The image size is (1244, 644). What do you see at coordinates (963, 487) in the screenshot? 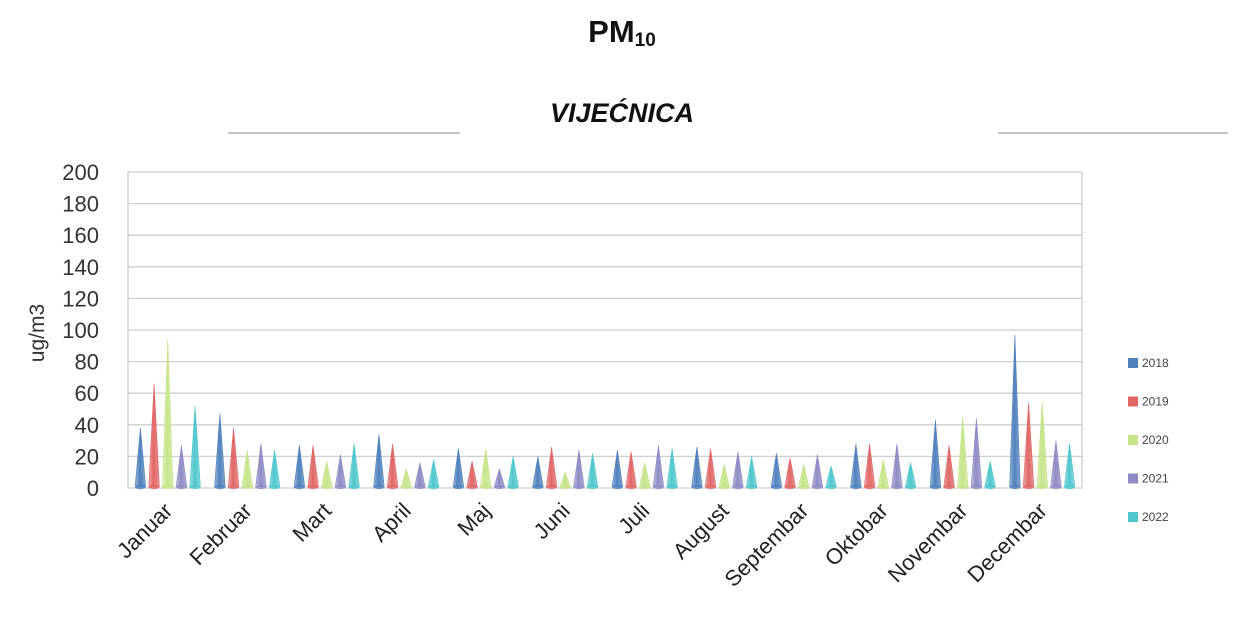
I see `bar-base-2020-Novembar` at bounding box center [963, 487].